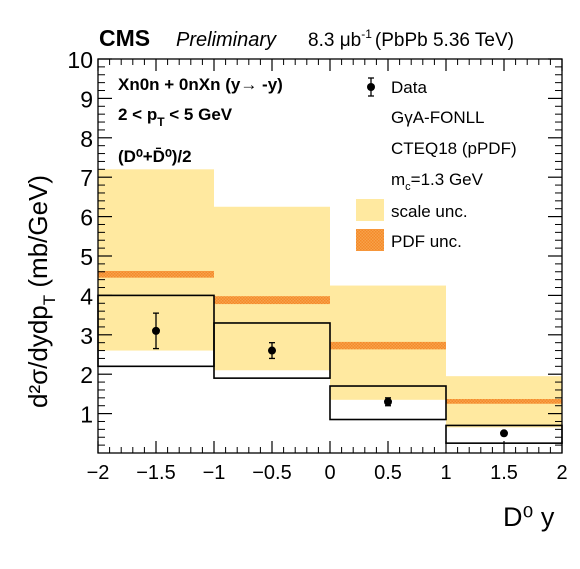  I want to click on cms-label: CMS, so click(124, 38).